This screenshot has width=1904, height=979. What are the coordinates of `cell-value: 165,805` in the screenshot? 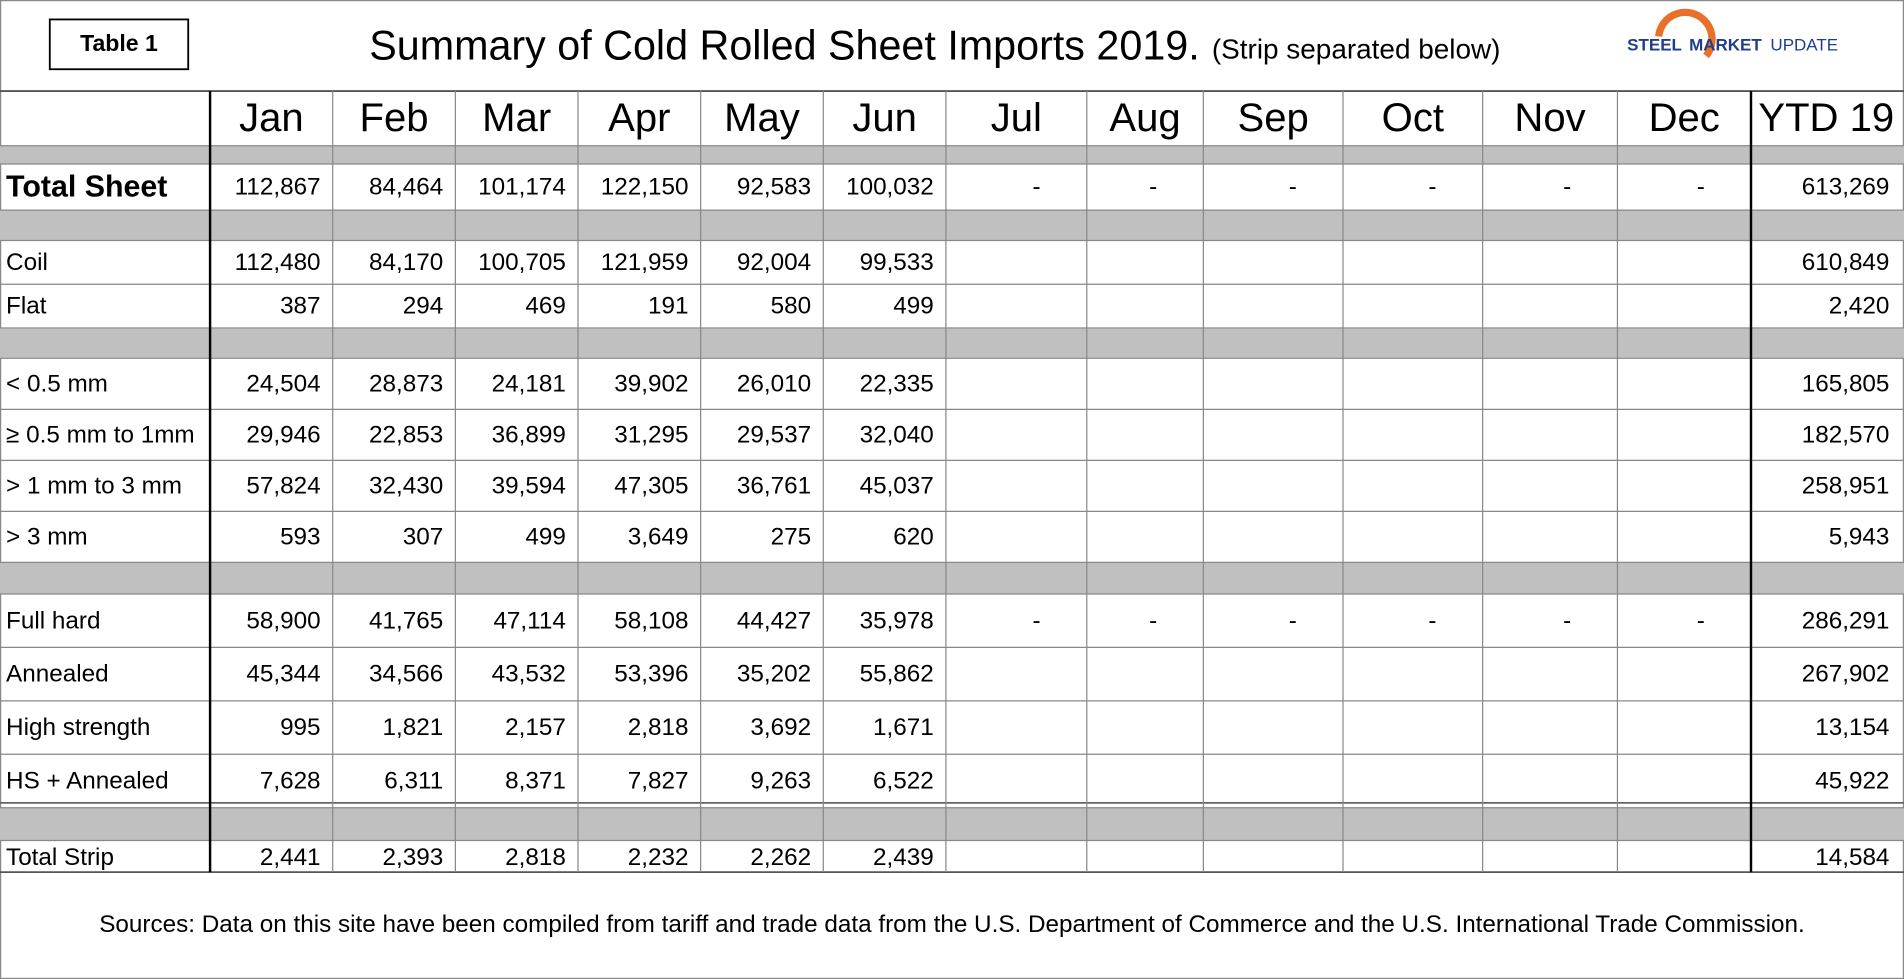 It's located at (1846, 383).